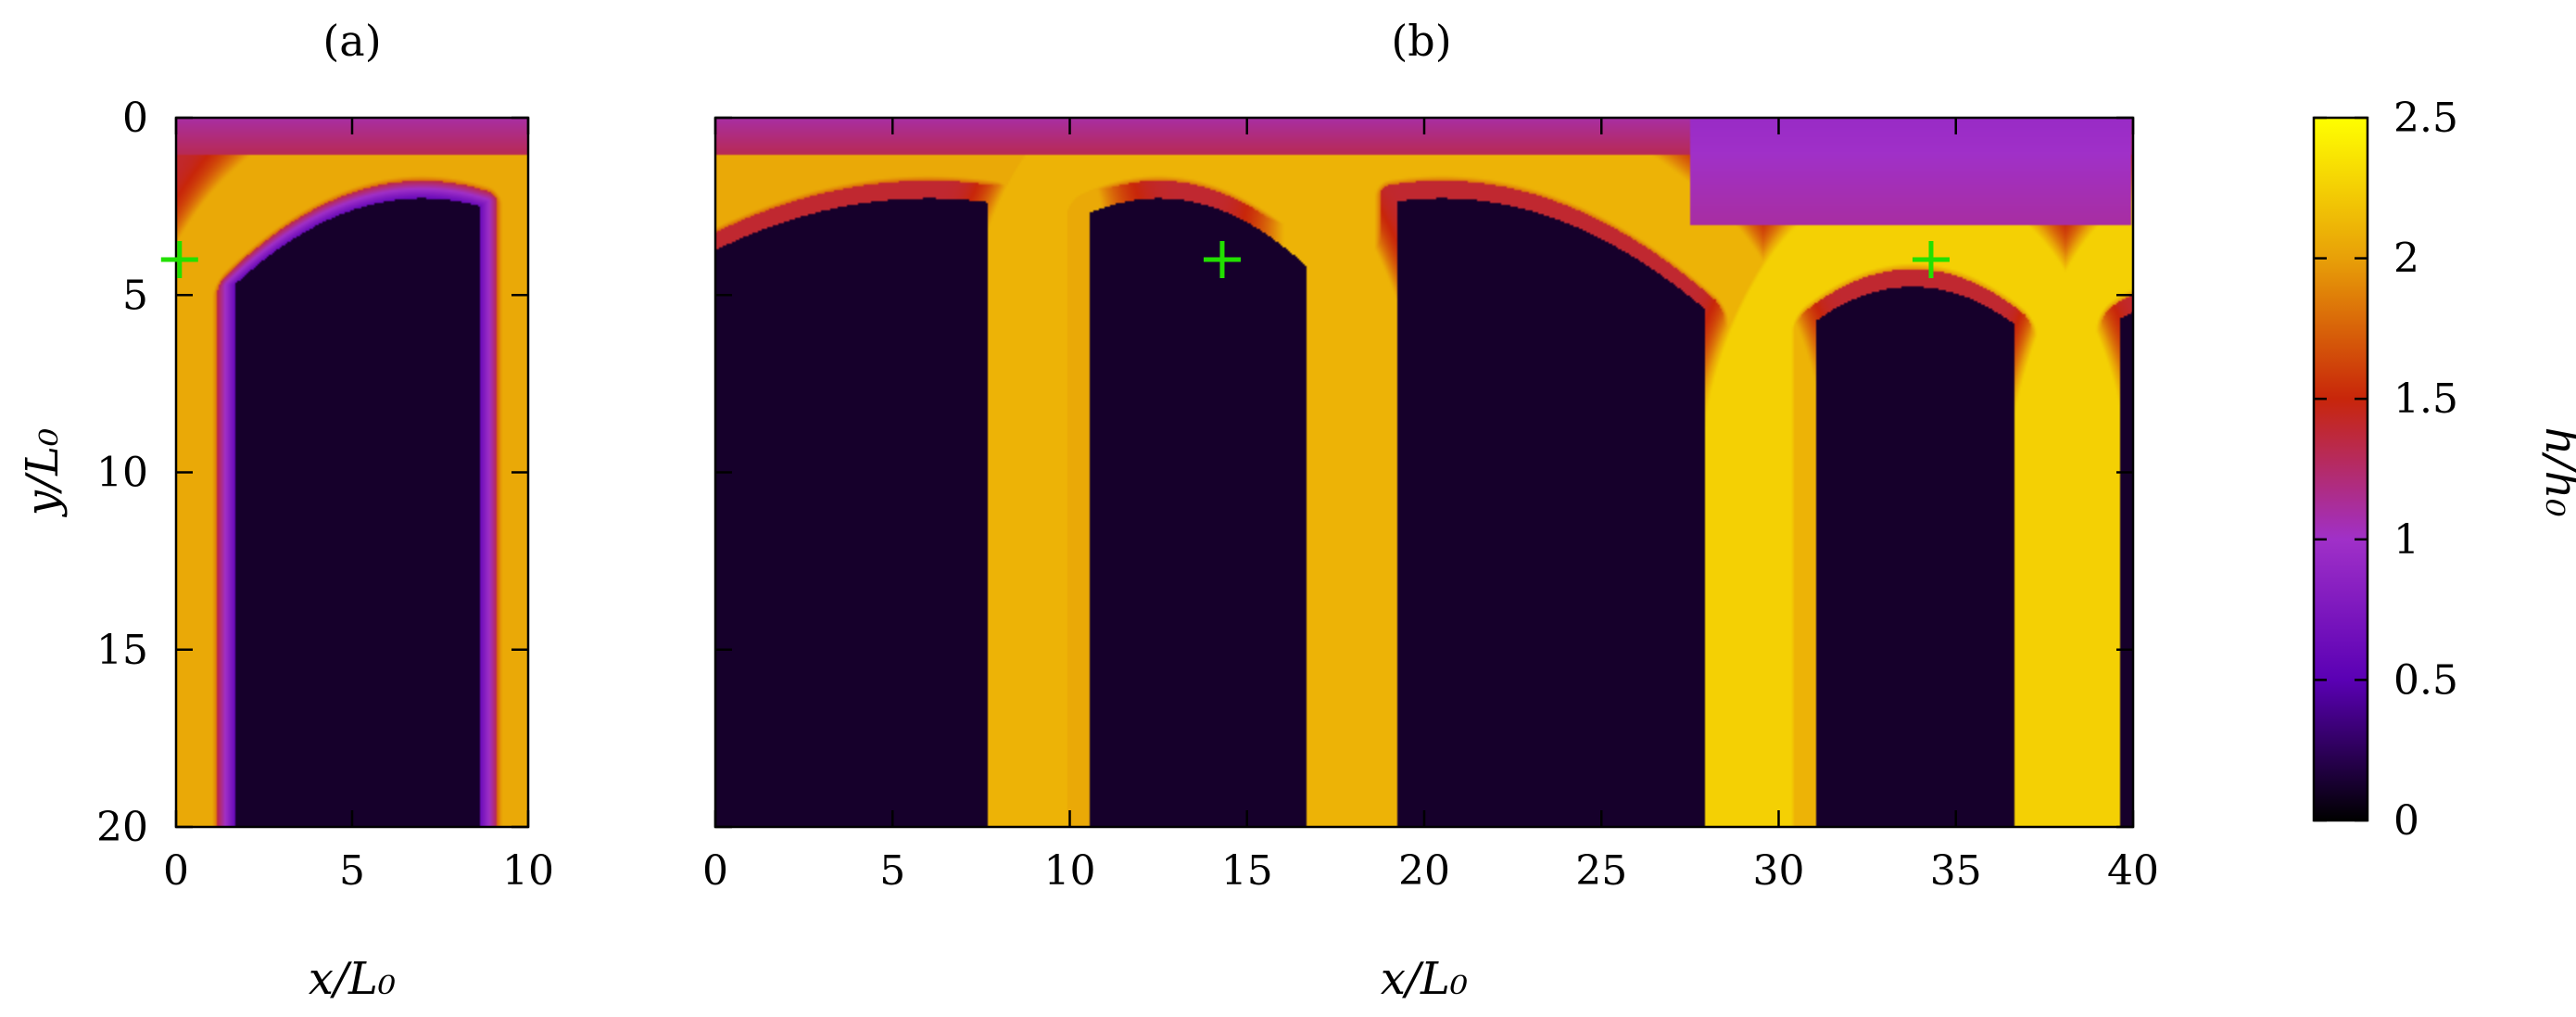  Describe the element at coordinates (2406, 540) in the screenshot. I see `colorbar-tick-label: 1` at that location.